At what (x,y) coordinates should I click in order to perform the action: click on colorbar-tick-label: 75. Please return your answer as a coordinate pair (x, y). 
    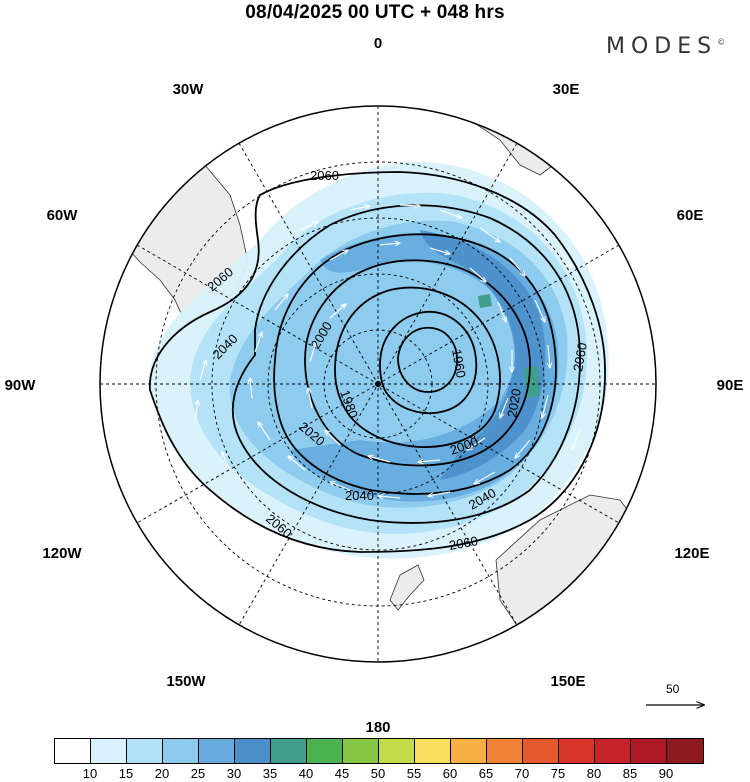
    Looking at the image, I should click on (558, 773).